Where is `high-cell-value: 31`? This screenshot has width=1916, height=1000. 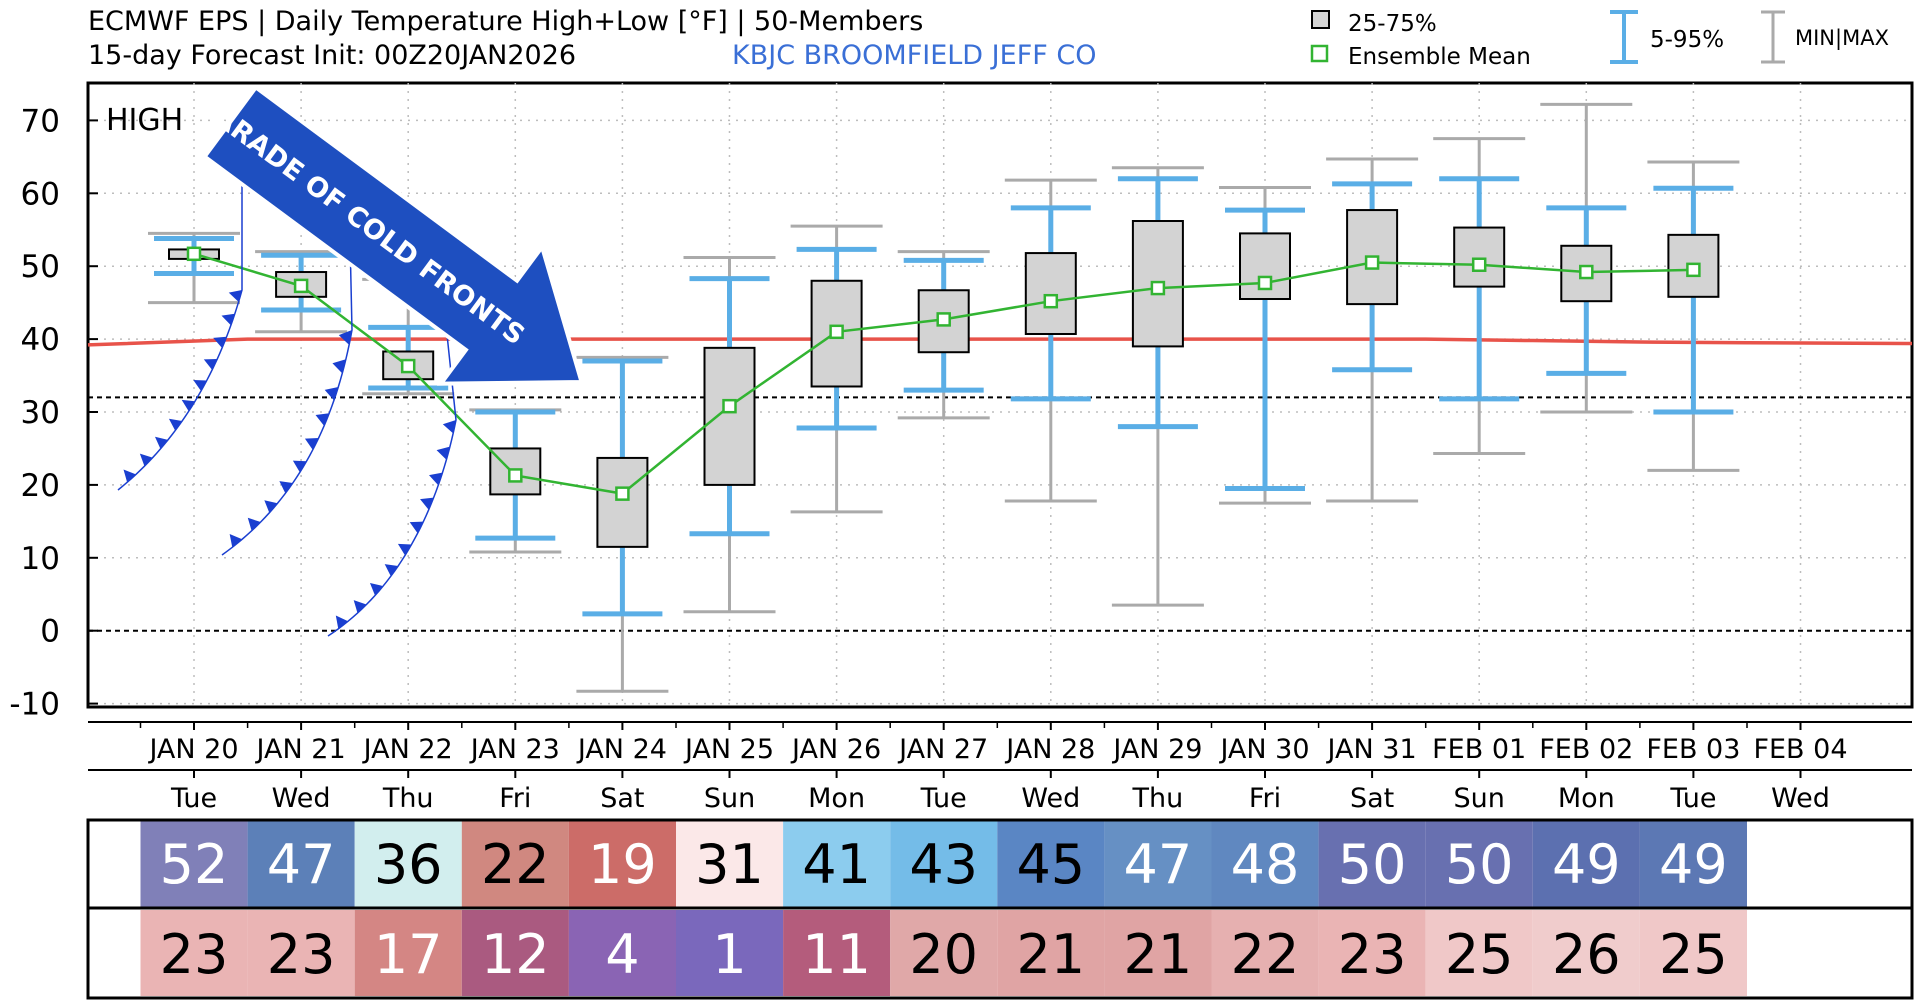 high-cell-value: 31 is located at coordinates (729, 864).